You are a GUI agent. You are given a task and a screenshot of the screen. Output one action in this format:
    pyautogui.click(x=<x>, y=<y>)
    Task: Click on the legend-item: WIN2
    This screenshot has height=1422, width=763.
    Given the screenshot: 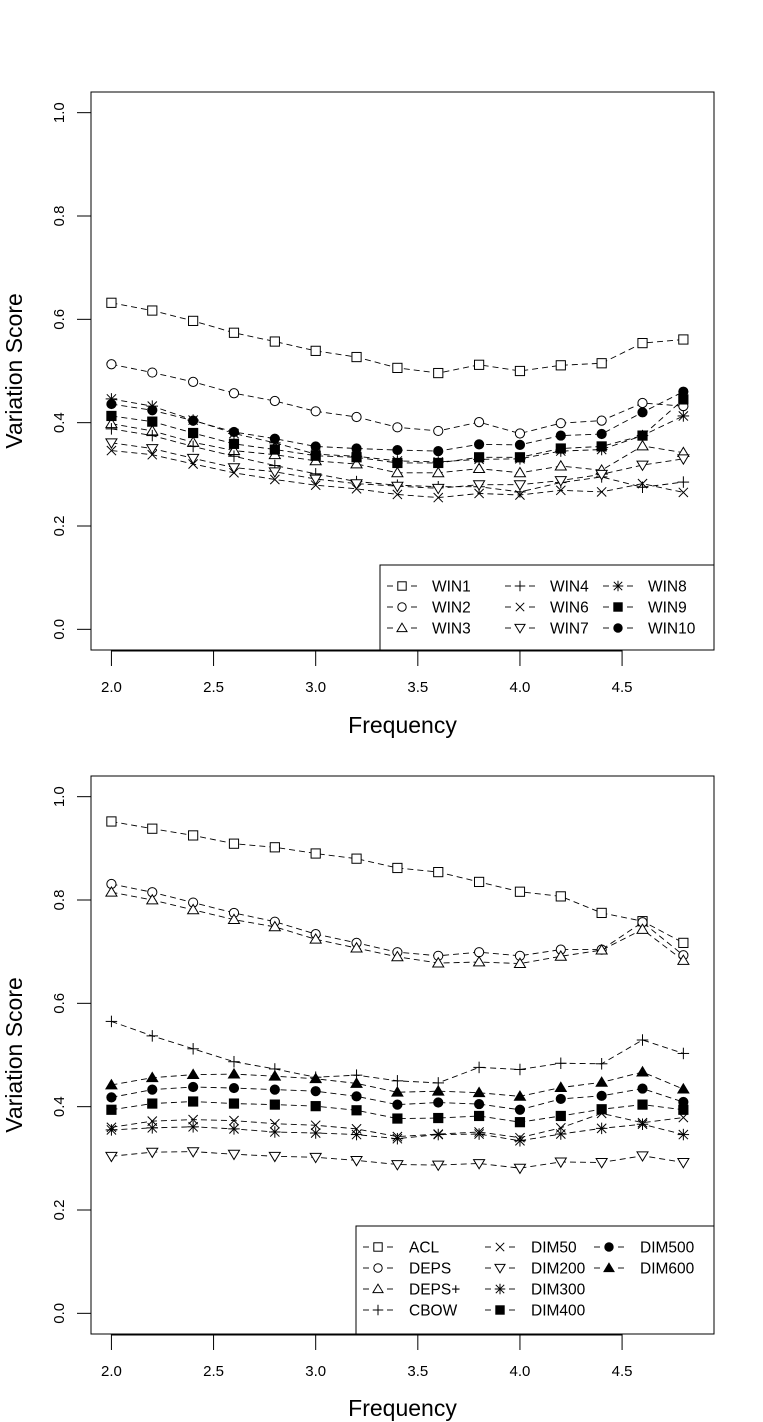 What is the action you would take?
    pyautogui.click(x=429, y=608)
    